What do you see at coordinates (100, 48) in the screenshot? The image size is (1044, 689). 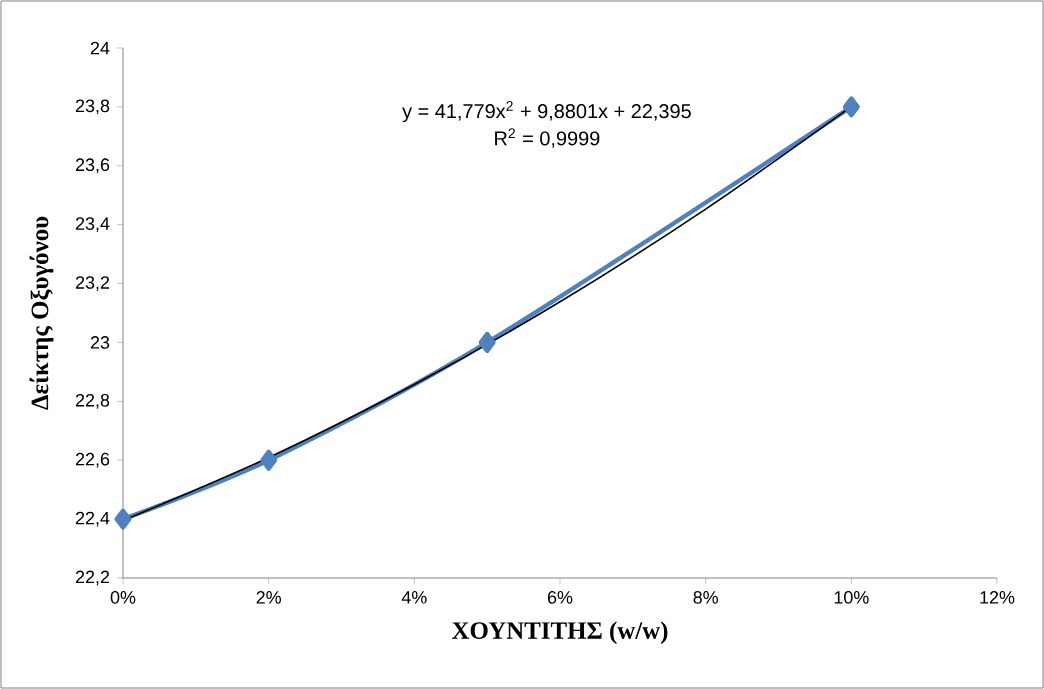 I see `y-tick-label: 24` at bounding box center [100, 48].